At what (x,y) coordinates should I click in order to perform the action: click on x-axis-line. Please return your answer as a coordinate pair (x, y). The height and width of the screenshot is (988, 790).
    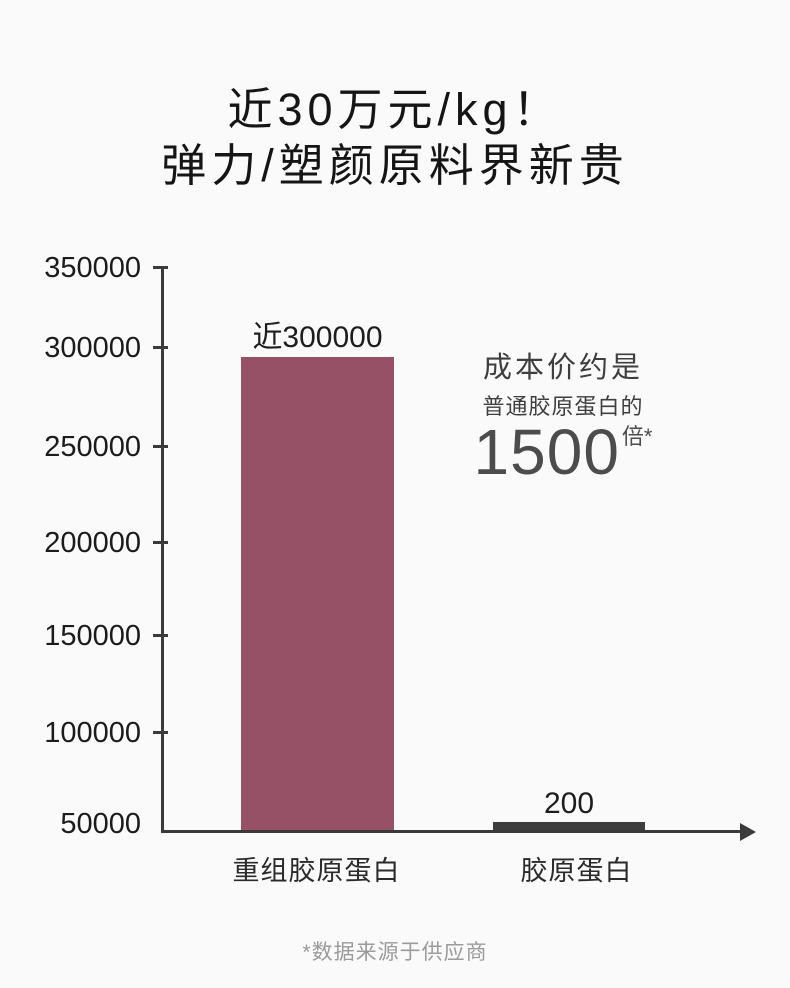
    Looking at the image, I should click on (451, 831).